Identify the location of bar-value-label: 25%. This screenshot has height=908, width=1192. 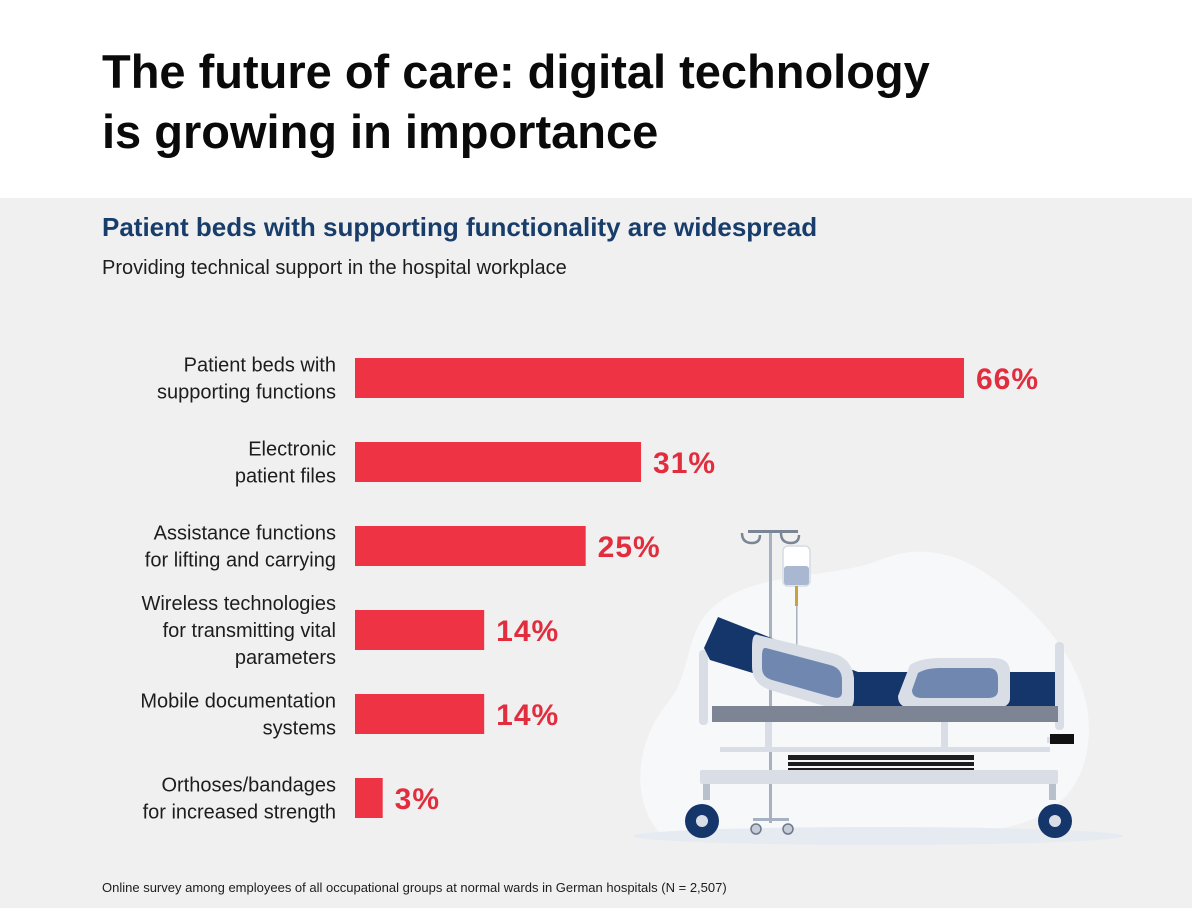
(629, 547).